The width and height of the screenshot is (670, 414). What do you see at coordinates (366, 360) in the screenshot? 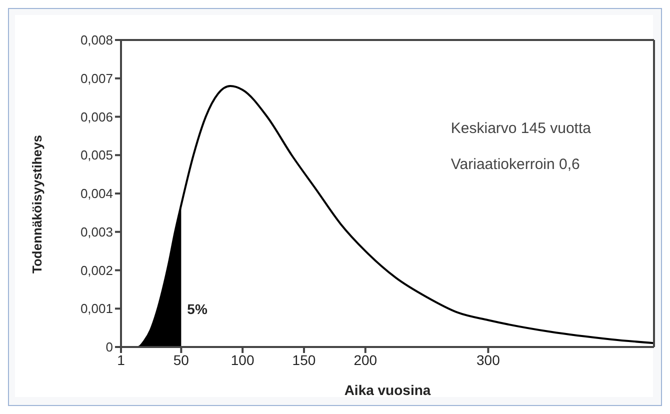
I see `x-tick-label: 200` at bounding box center [366, 360].